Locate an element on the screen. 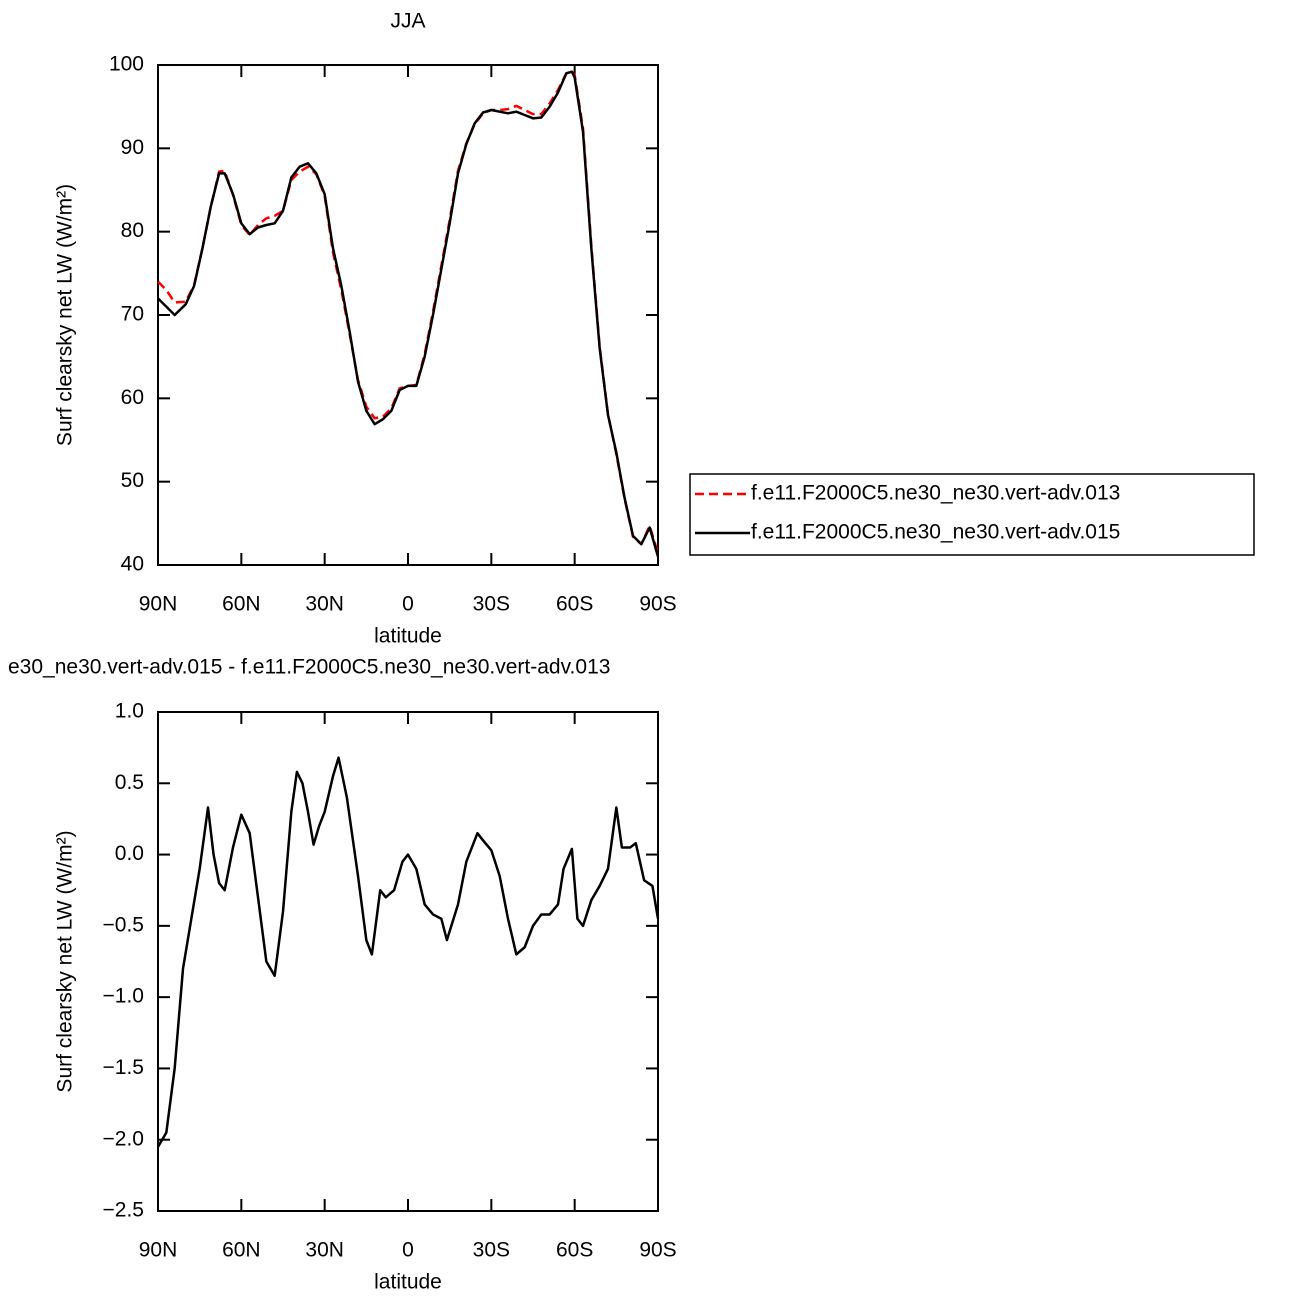  y-tick-label: 100 is located at coordinates (126, 64).